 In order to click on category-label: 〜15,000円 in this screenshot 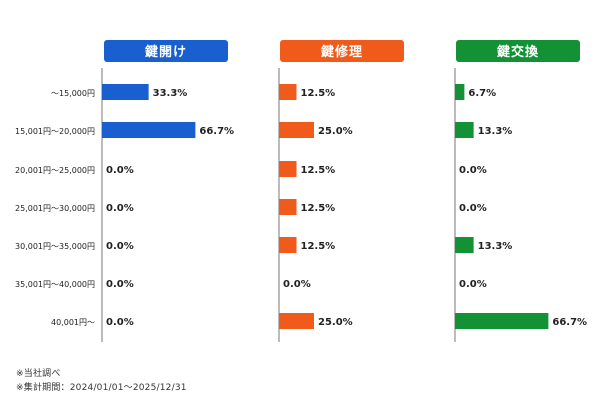, I will do `click(73, 93)`.